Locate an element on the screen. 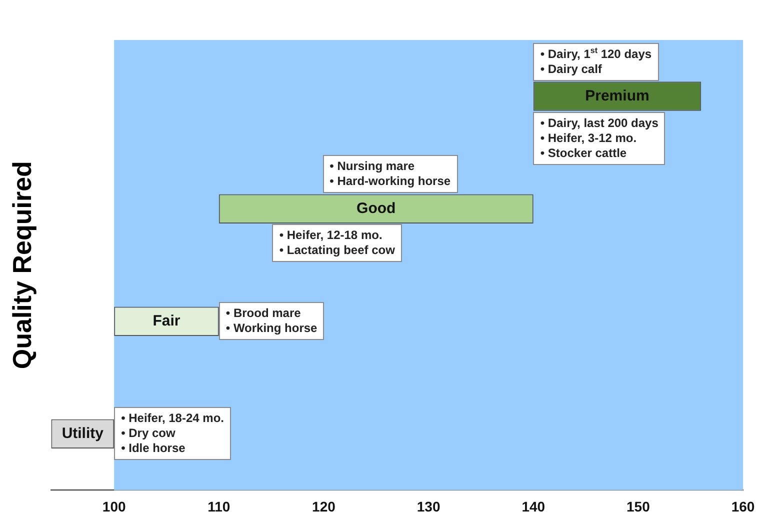 The width and height of the screenshot is (761, 523). note-box: • Dairy, 1$^{st}$ 120 days • Dairy calf is located at coordinates (596, 61).